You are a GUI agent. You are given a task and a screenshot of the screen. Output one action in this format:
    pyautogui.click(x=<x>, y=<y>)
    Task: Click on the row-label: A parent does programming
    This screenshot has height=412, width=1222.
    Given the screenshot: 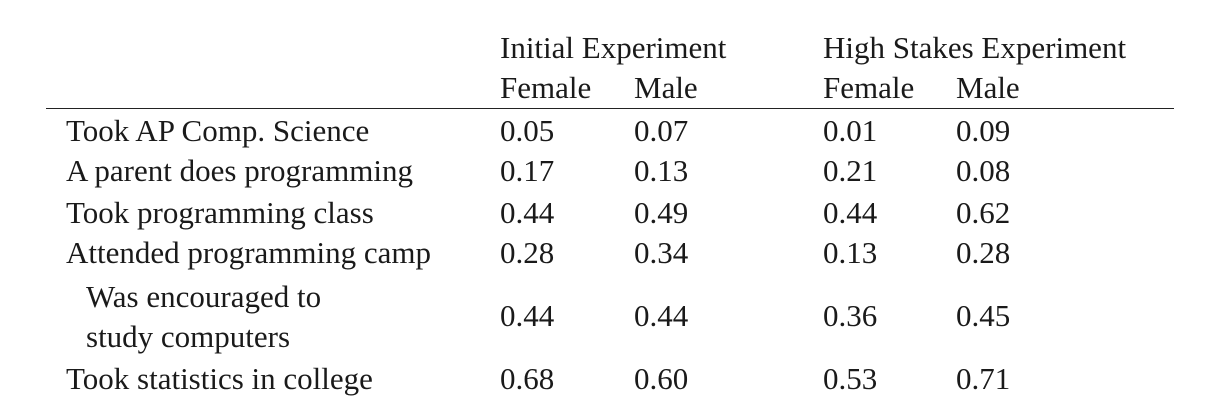 What is the action you would take?
    pyautogui.click(x=239, y=170)
    